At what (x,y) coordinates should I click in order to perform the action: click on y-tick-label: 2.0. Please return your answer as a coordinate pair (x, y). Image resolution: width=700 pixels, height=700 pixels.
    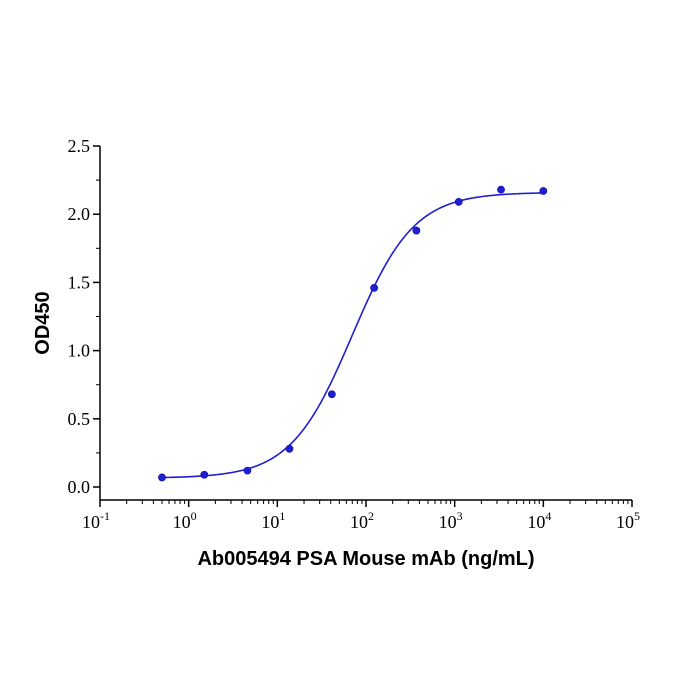
    Looking at the image, I should click on (79, 214).